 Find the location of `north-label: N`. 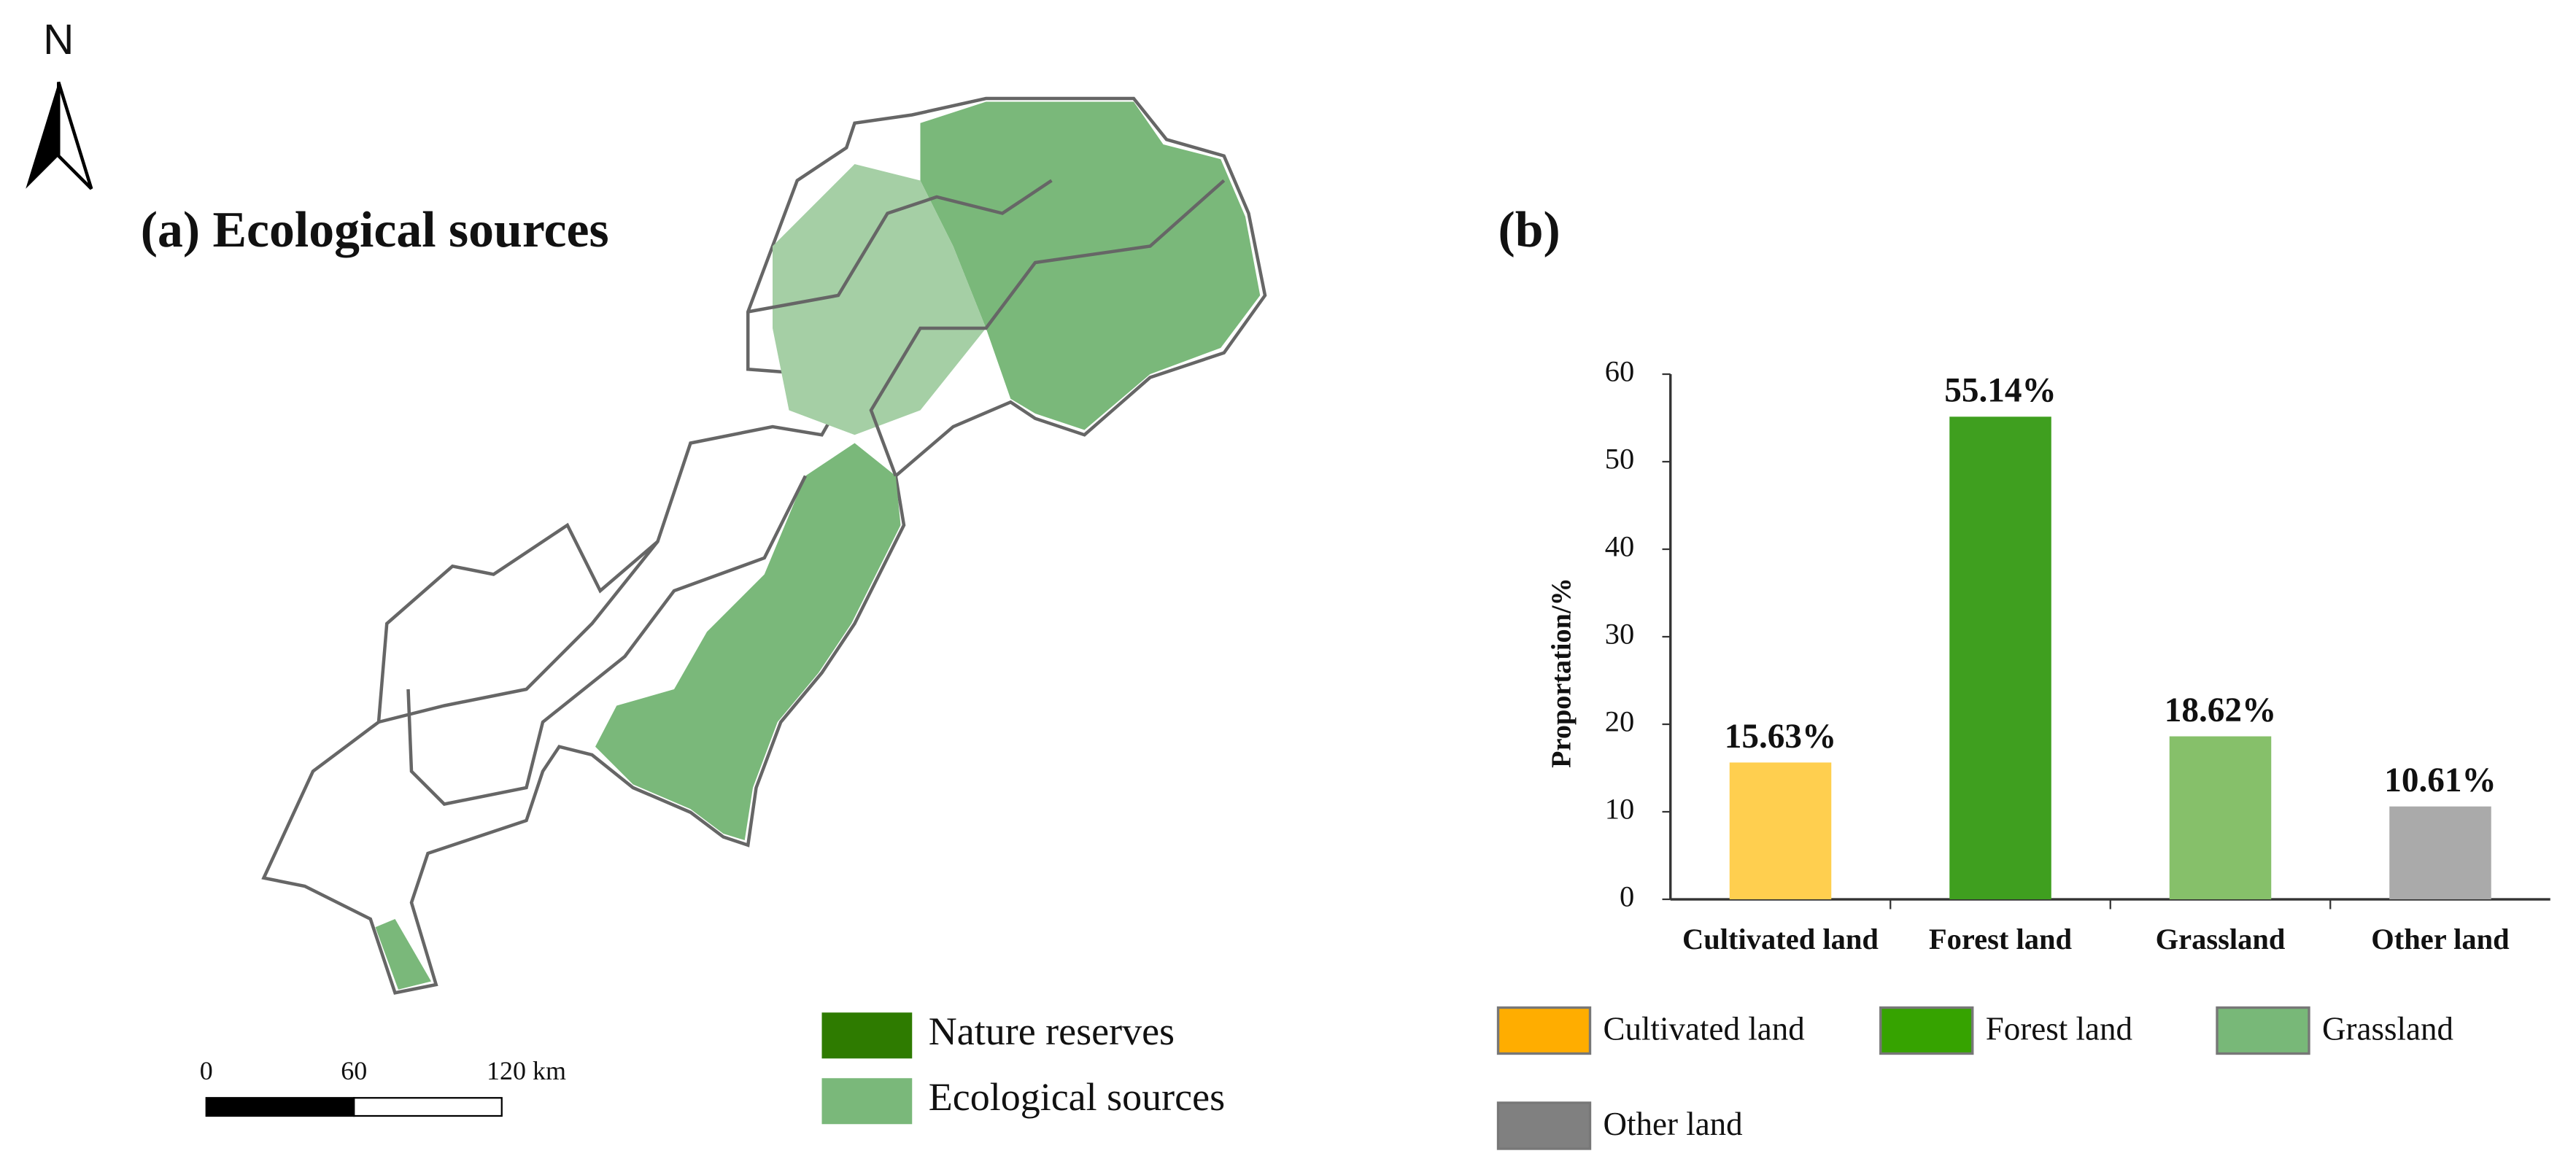

north-label: N is located at coordinates (58, 39).